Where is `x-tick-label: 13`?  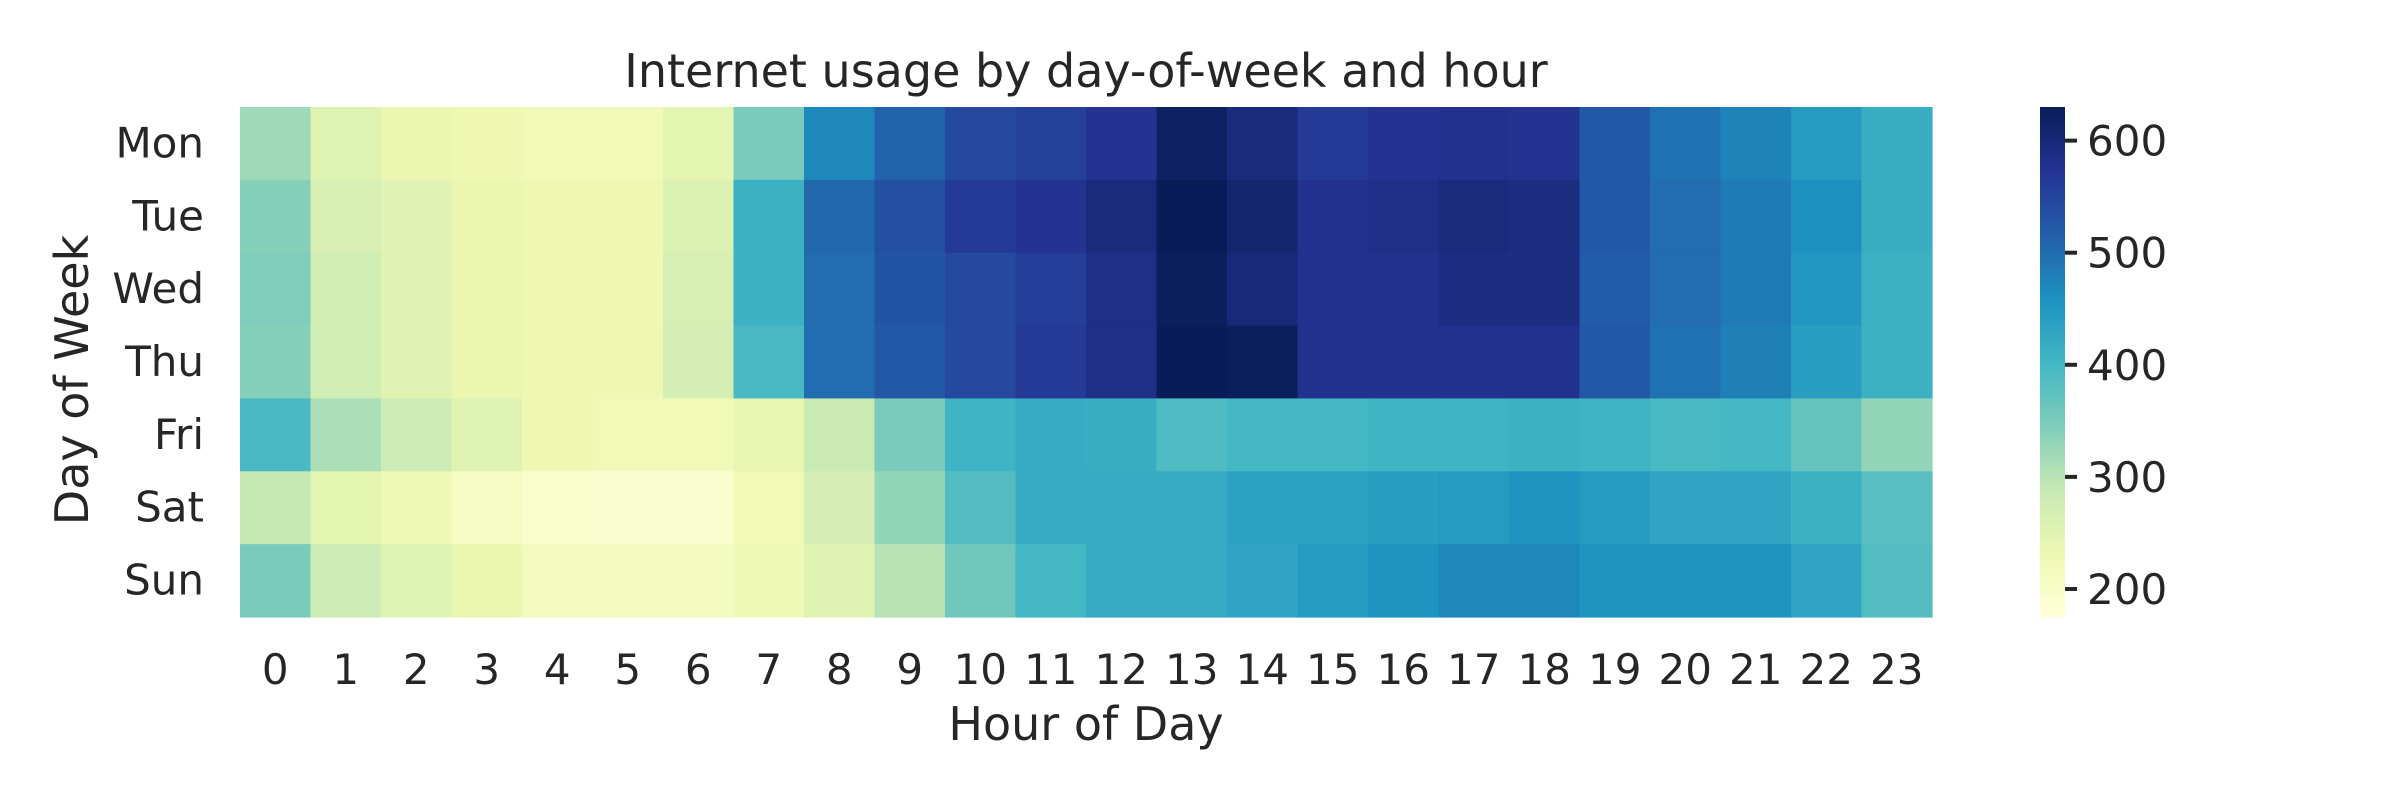
x-tick-label: 13 is located at coordinates (1191, 669).